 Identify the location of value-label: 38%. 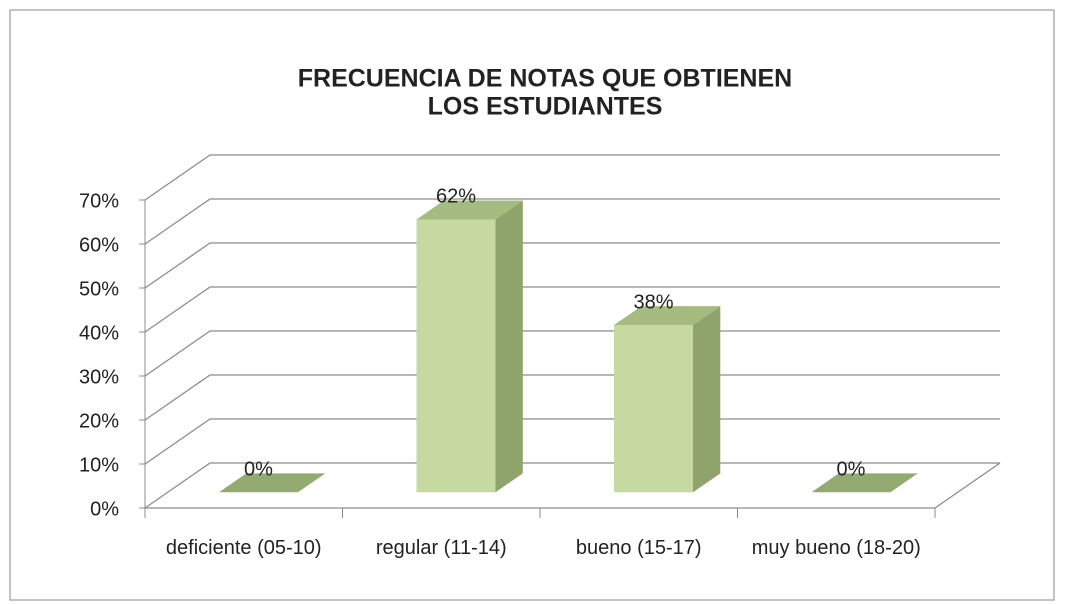
(653, 302).